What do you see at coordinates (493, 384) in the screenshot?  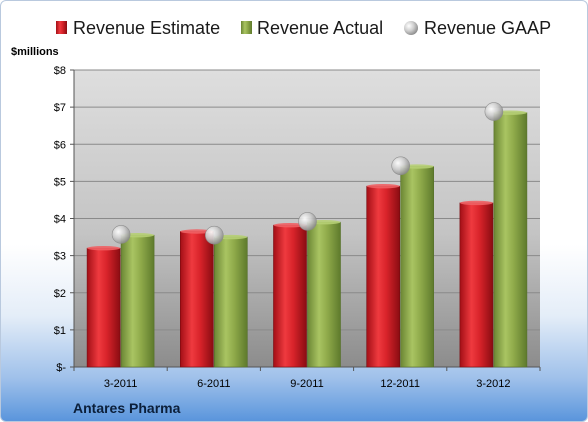 I see `x-tick-label: 3-2012` at bounding box center [493, 384].